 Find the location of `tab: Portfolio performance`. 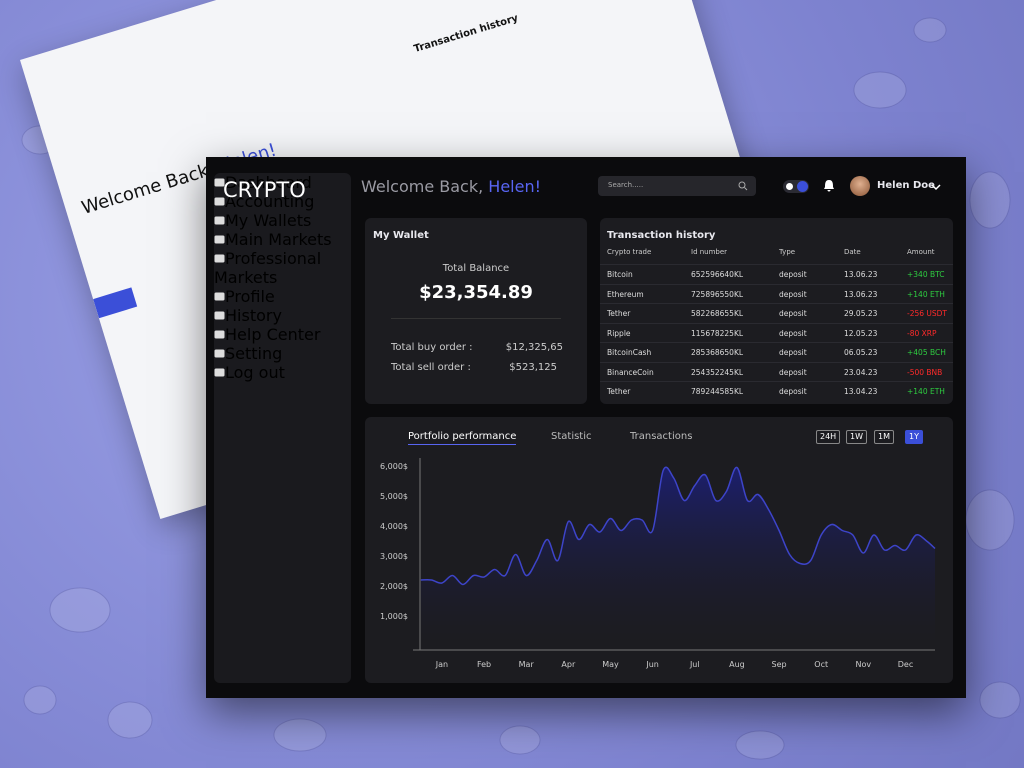

tab: Portfolio performance is located at coordinates (462, 438).